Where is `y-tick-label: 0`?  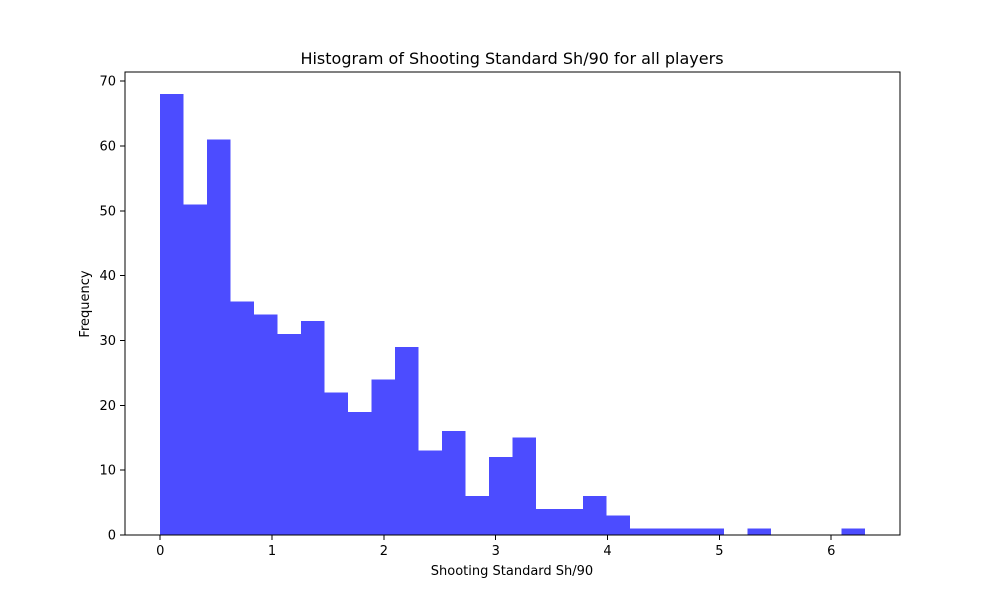 y-tick-label: 0 is located at coordinates (112, 536).